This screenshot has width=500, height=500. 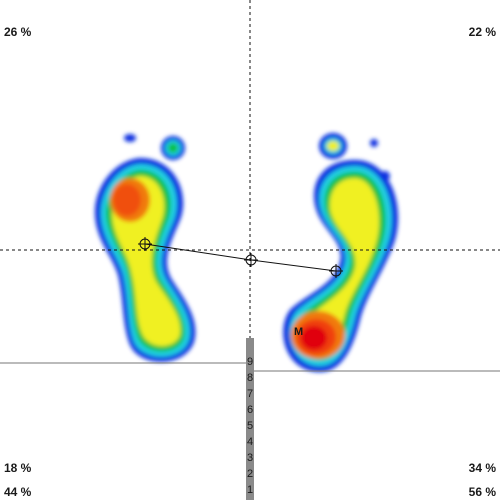 I want to click on scale-label: 5, so click(x=250, y=426).